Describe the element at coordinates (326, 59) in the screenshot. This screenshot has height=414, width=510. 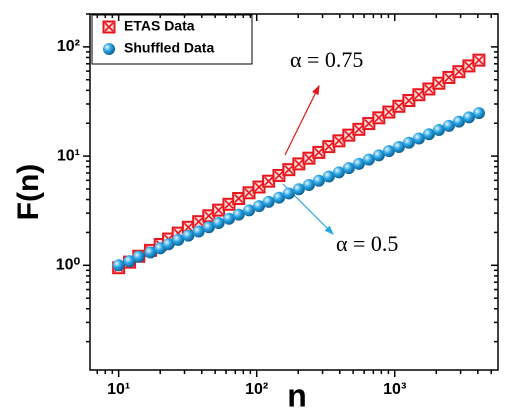
I see `annotation: α = 0.75` at that location.